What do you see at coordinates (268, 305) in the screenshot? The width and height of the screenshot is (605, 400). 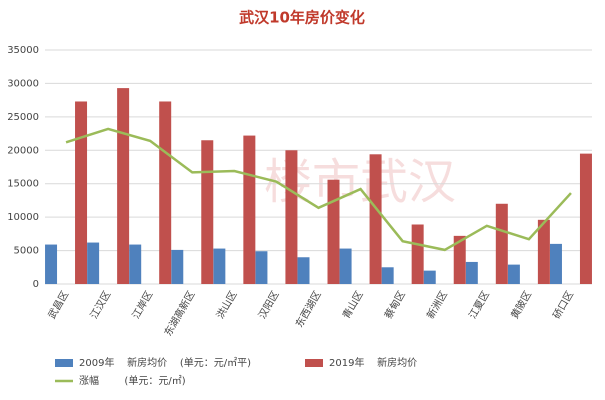 I see `x-tick-label: 汉阳区` at bounding box center [268, 305].